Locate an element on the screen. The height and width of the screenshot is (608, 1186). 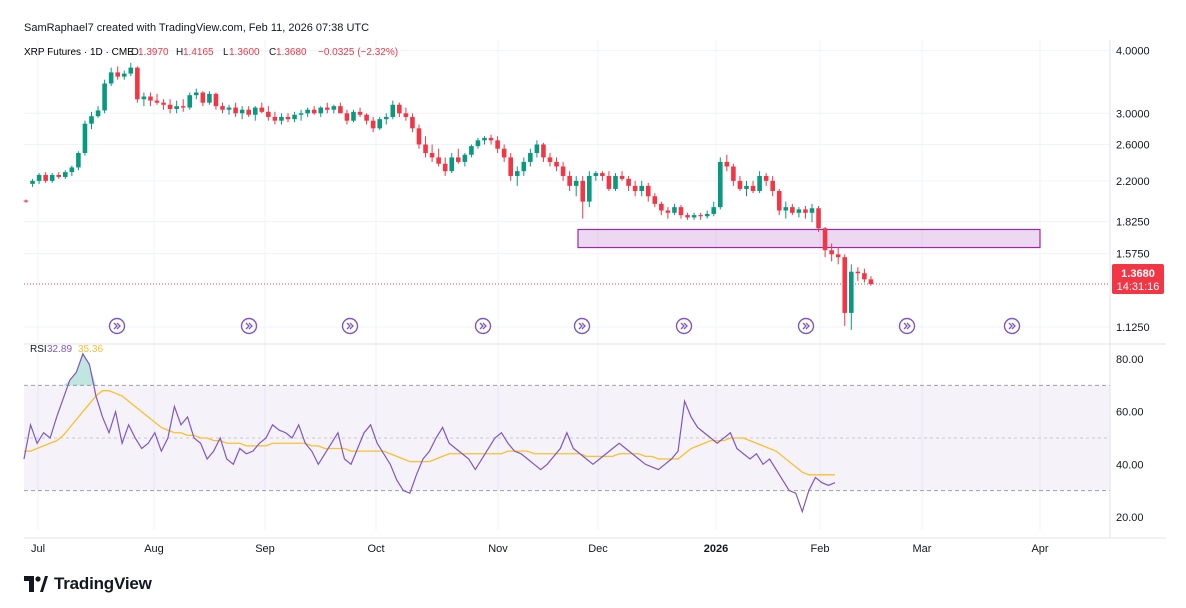
rsi-ma-value: 35.36 is located at coordinates (90, 349).